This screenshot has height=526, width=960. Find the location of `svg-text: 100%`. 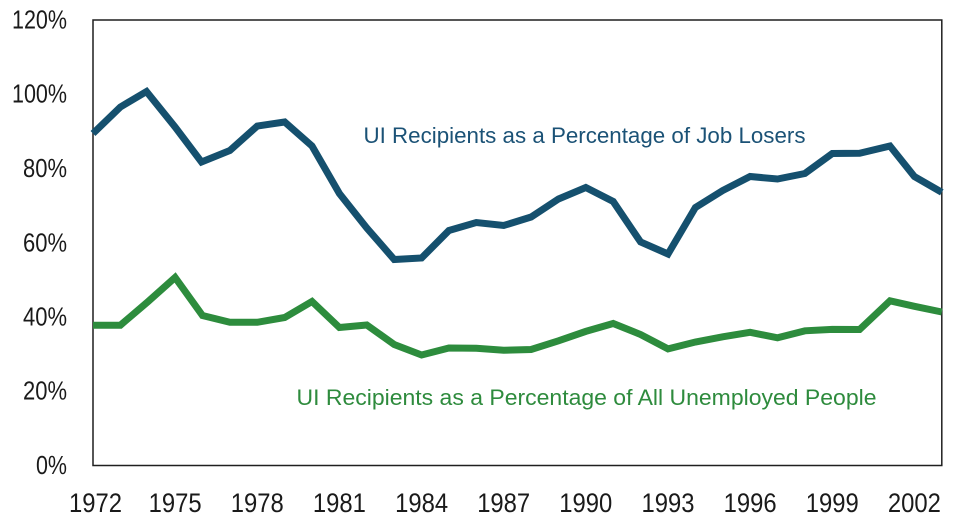

svg-text: 100% is located at coordinates (39, 94).